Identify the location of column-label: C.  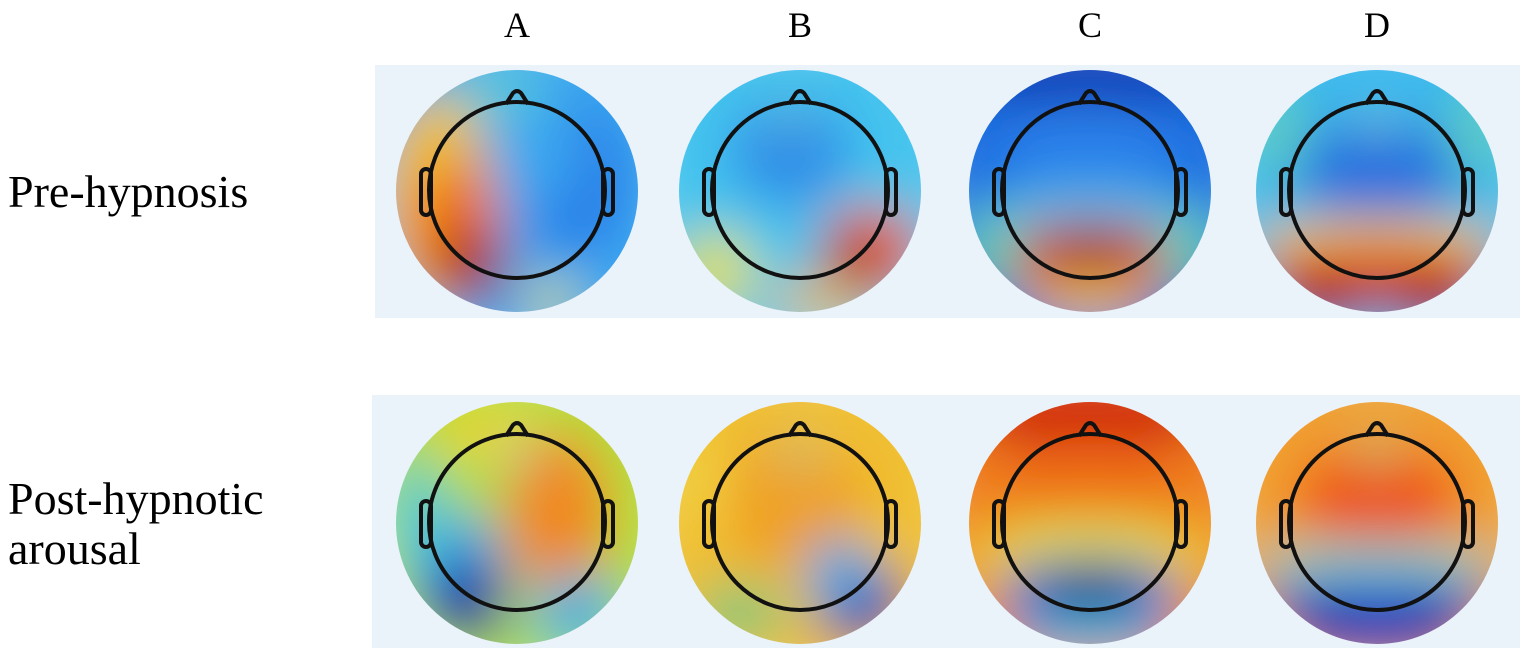
(1090, 25).